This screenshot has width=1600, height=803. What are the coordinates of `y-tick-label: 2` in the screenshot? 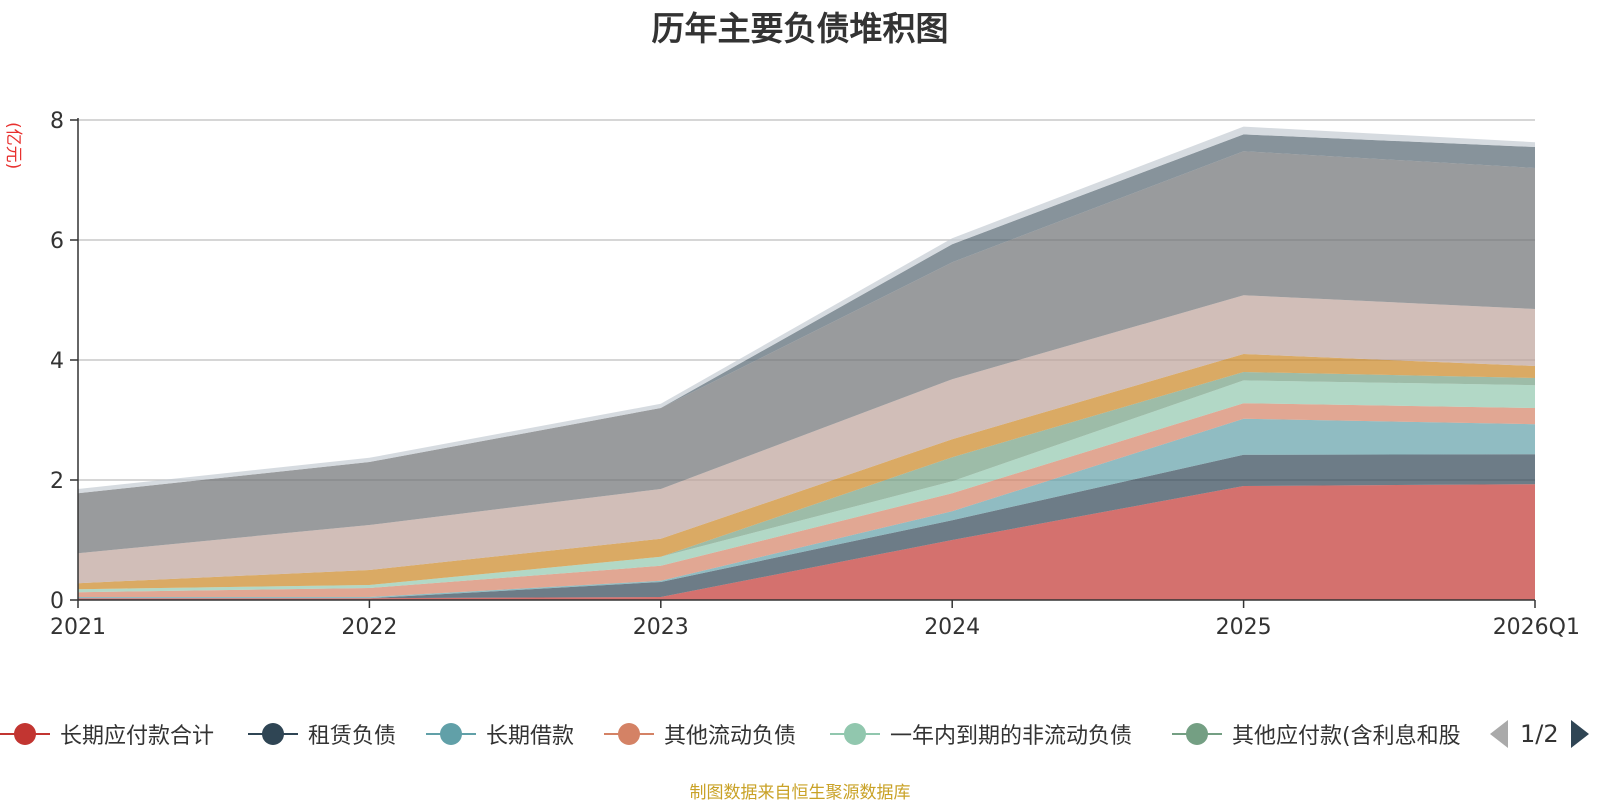 It's located at (57, 481).